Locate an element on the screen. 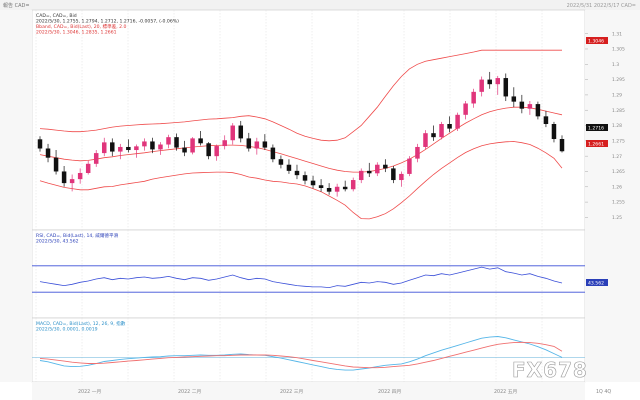 The width and height of the screenshot is (640, 400). macd-legend-line1: MACD, CAD=, Bid(Last), 12, 26, 9, 指數 is located at coordinates (81, 323).